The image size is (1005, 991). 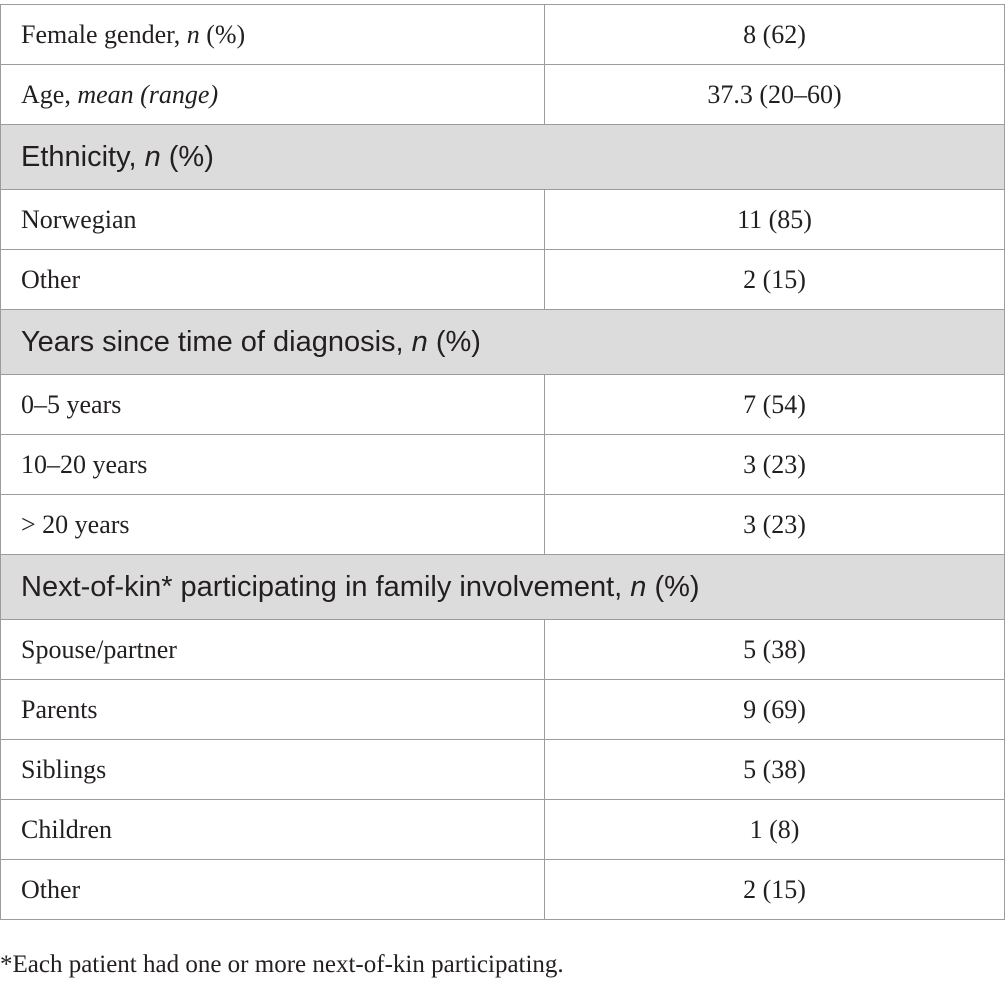 I want to click on label-text: Spouse/partner, so click(x=99, y=649).